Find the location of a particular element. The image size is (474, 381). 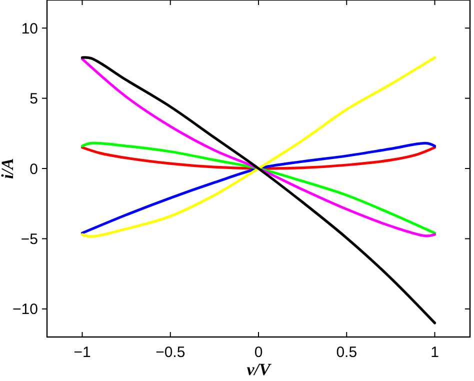

x-axis-title: v/V is located at coordinates (259, 369).